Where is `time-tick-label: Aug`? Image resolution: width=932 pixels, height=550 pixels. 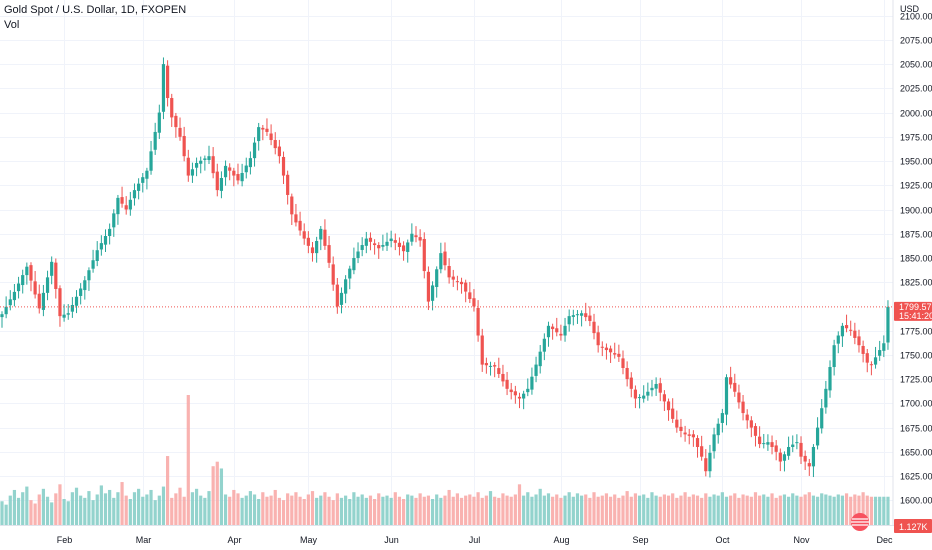 time-tick-label: Aug is located at coordinates (561, 540).